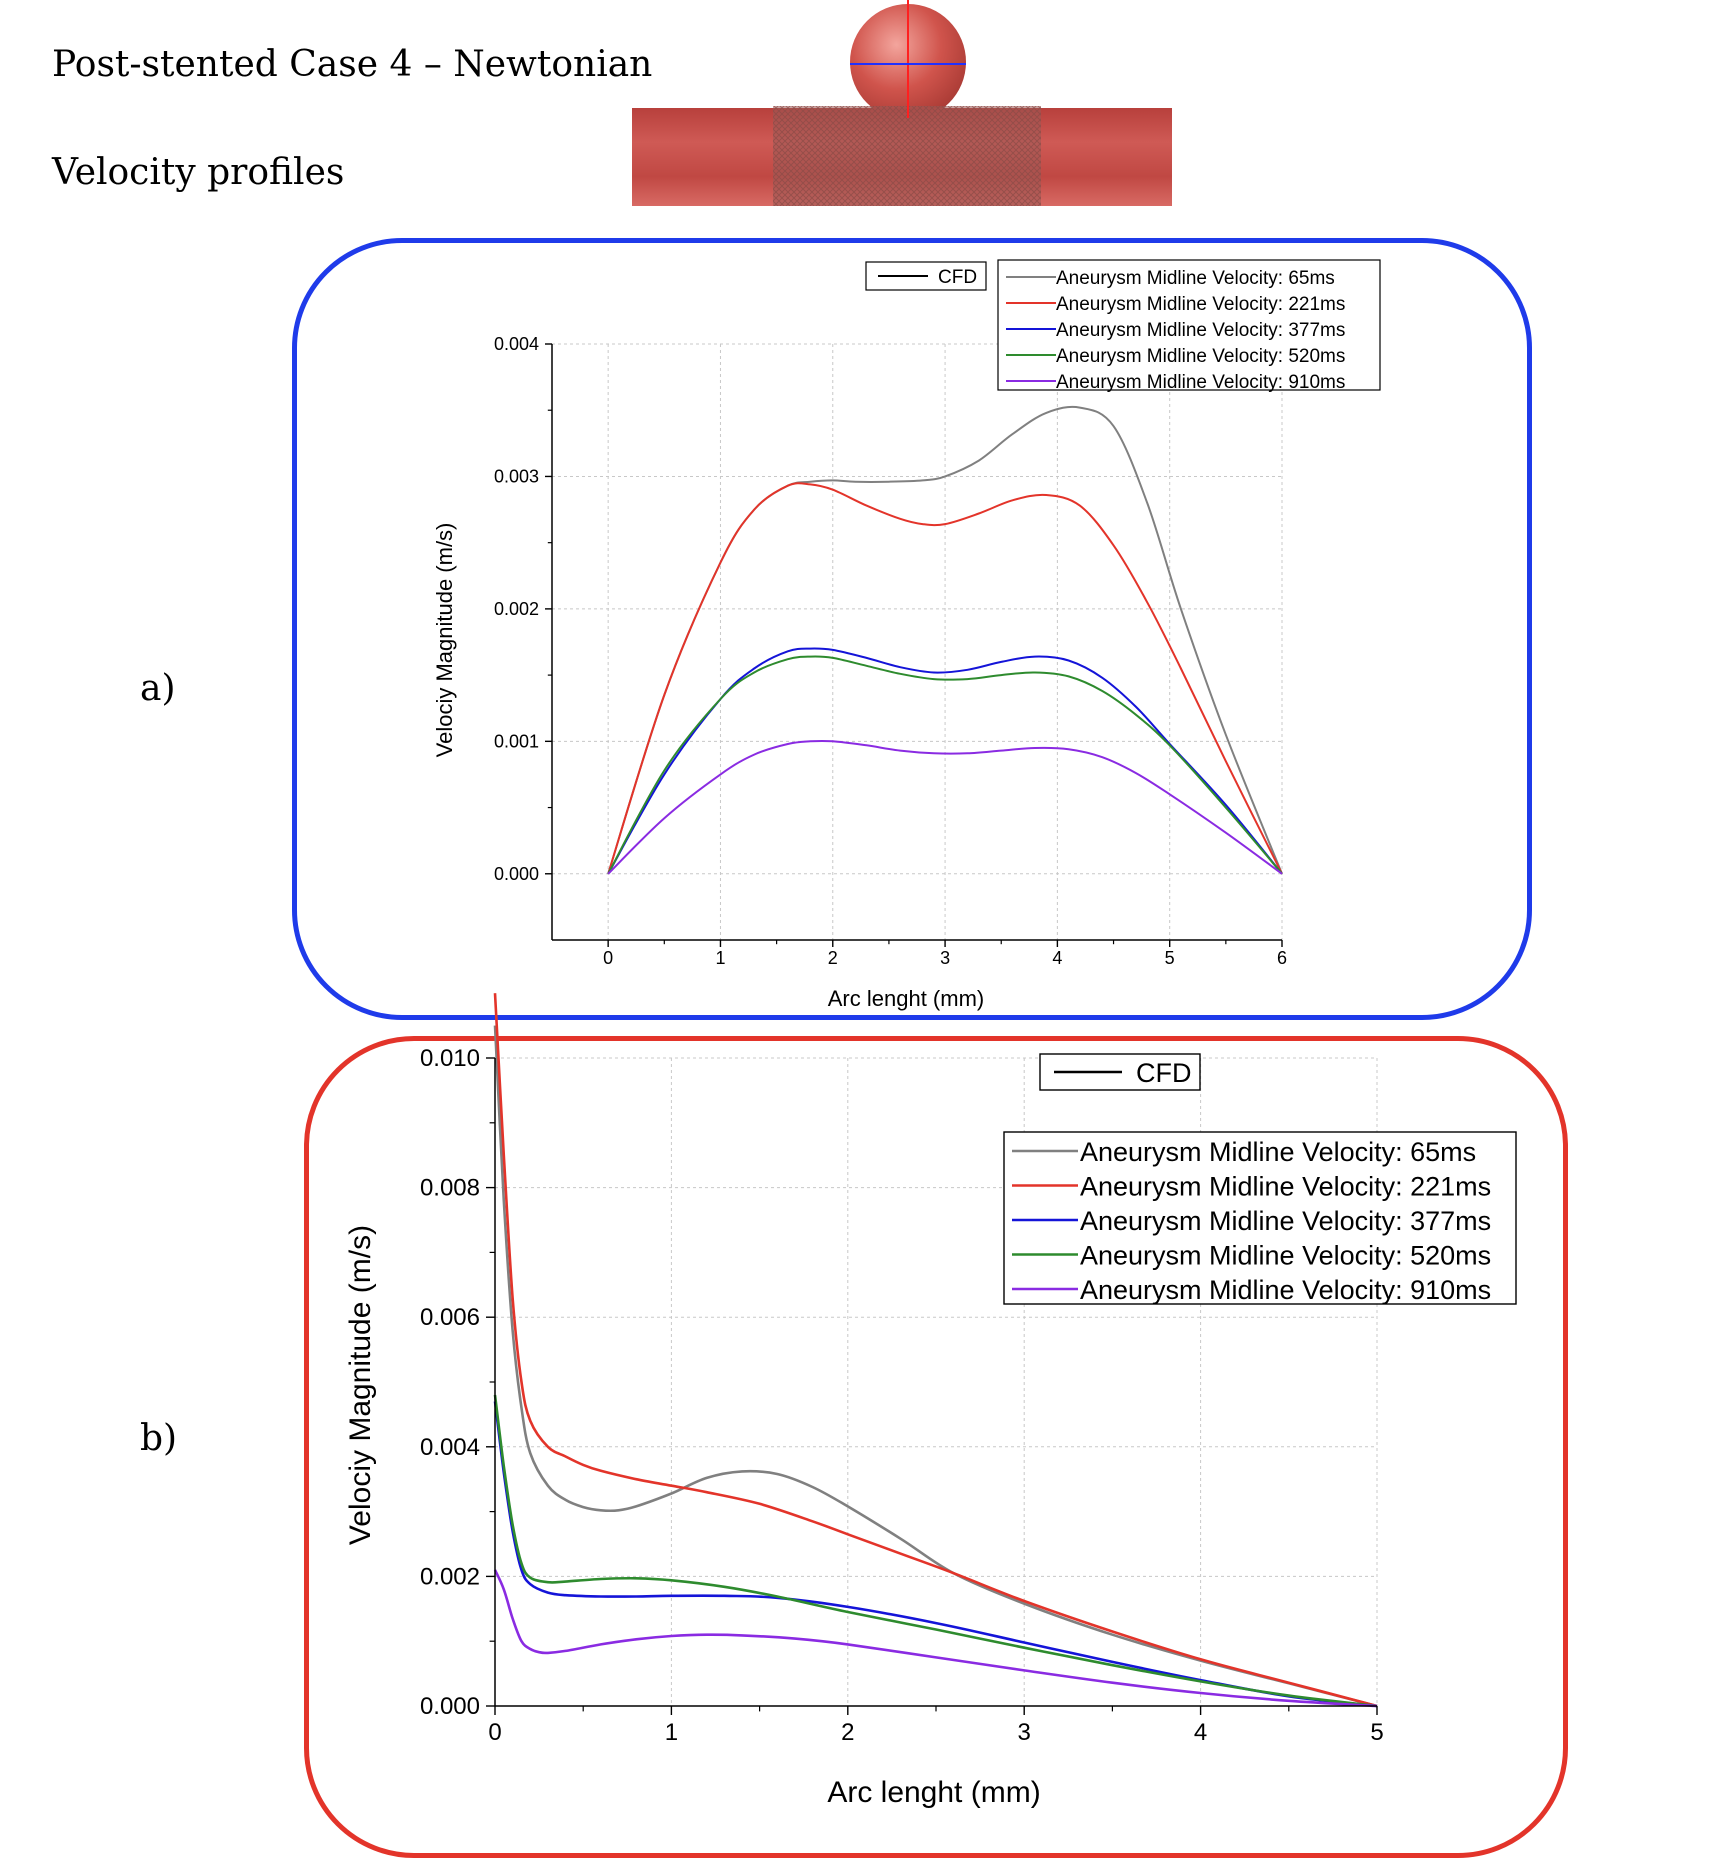  Describe the element at coordinates (1200, 382) in the screenshot. I see `chart-a-legend-label-purple: Aneurysm Midline Velocity: 910ms` at that location.